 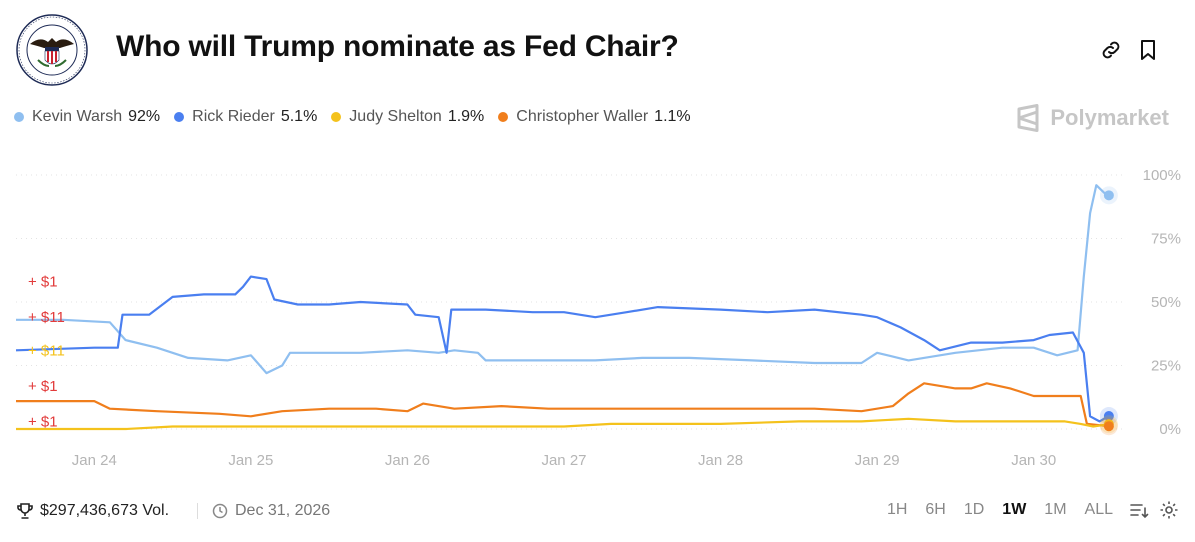 I want to click on x-tick-label: Jan 25, so click(x=250, y=460).